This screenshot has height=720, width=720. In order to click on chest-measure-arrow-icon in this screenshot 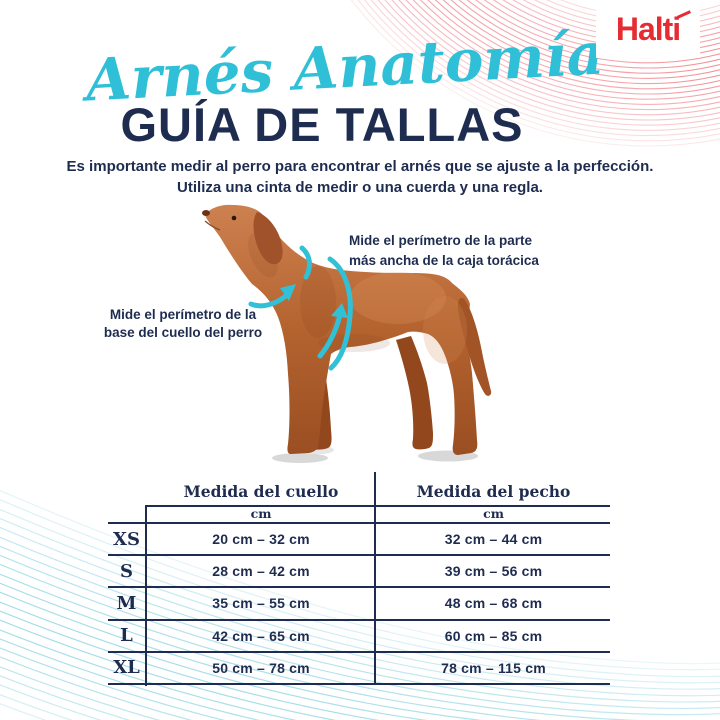, I will do `click(335, 313)`.